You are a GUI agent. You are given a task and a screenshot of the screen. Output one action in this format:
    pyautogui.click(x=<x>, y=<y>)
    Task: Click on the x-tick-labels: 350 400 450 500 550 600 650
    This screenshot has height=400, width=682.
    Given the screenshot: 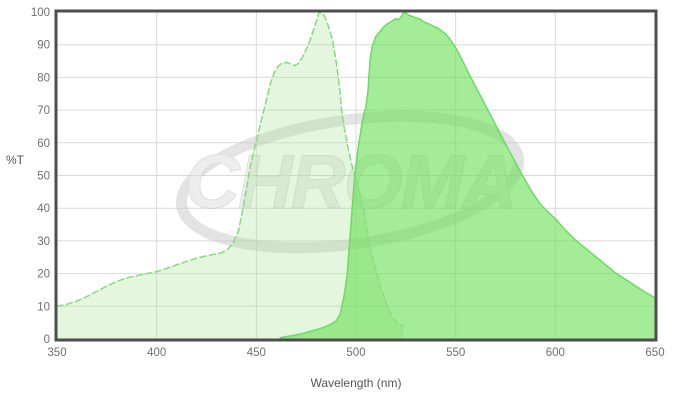 What is the action you would take?
    pyautogui.click(x=355, y=353)
    